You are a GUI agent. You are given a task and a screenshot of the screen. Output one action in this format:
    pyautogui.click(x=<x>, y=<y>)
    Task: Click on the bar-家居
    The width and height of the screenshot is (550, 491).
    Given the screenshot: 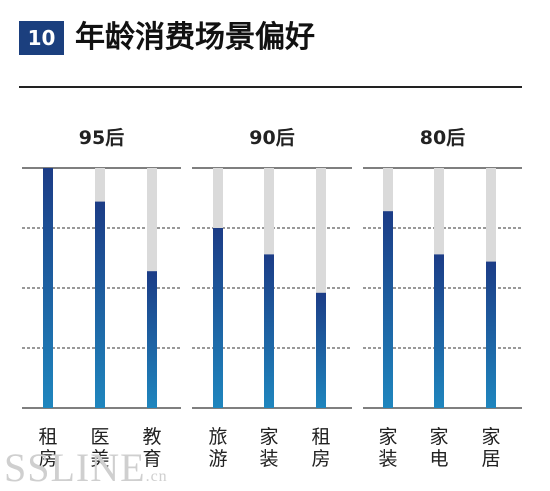 What is the action you would take?
    pyautogui.click(x=491, y=334)
    